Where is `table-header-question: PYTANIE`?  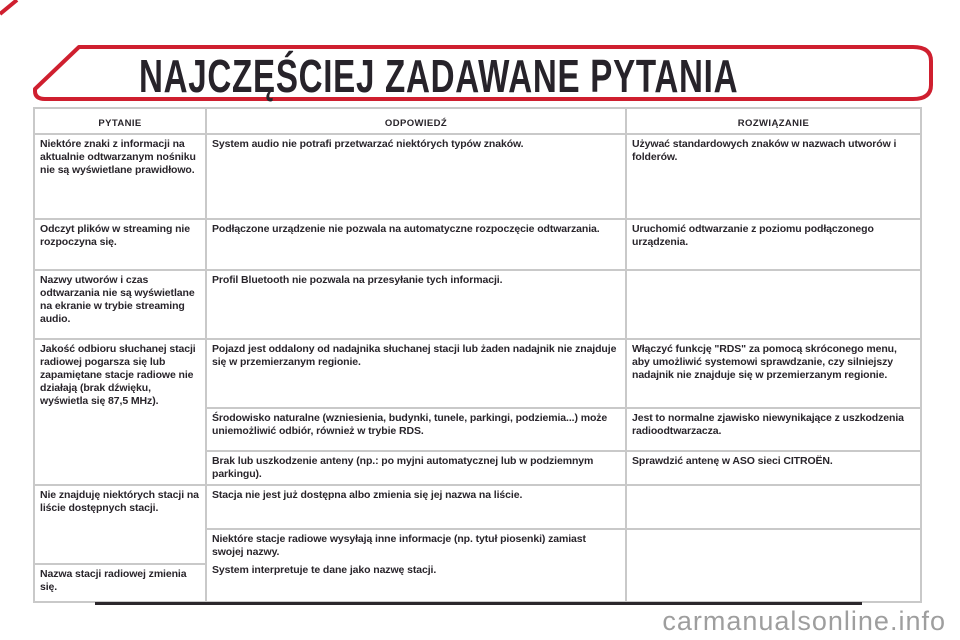
table-header-question: PYTANIE is located at coordinates (120, 121).